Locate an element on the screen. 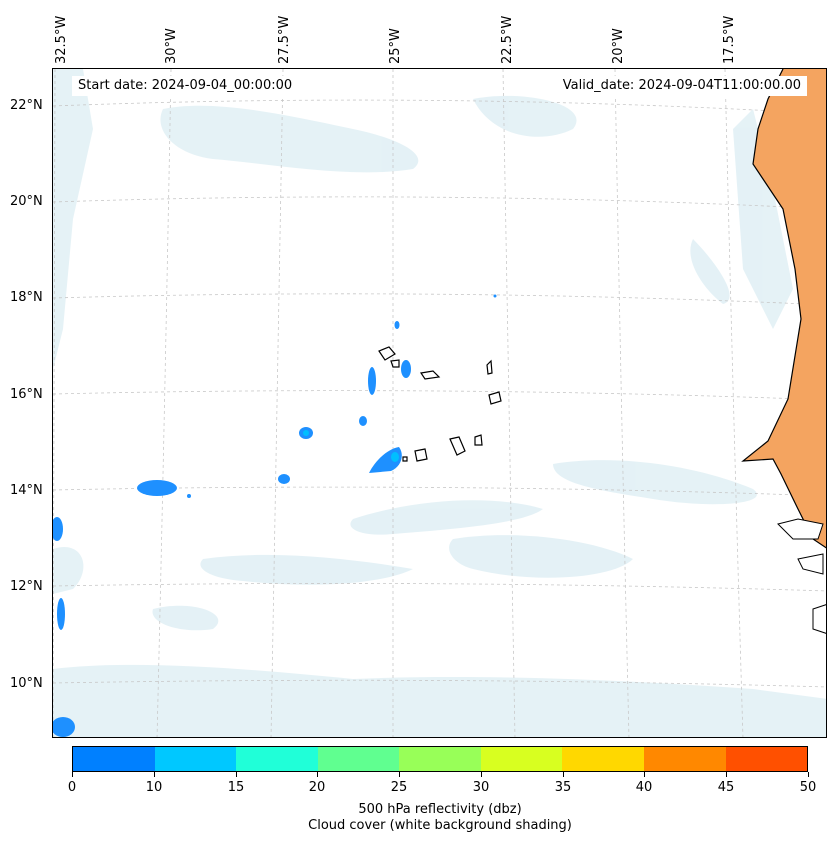  start-date-label: Start date: 2024-09-04_00:00:00 is located at coordinates (185, 86).